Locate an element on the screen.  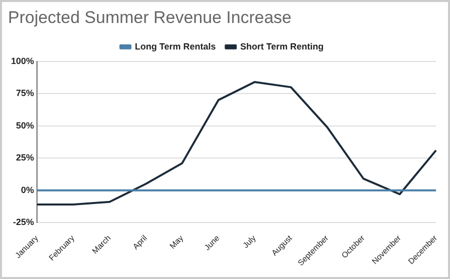
legend-label: Long Term Rentals is located at coordinates (175, 46).